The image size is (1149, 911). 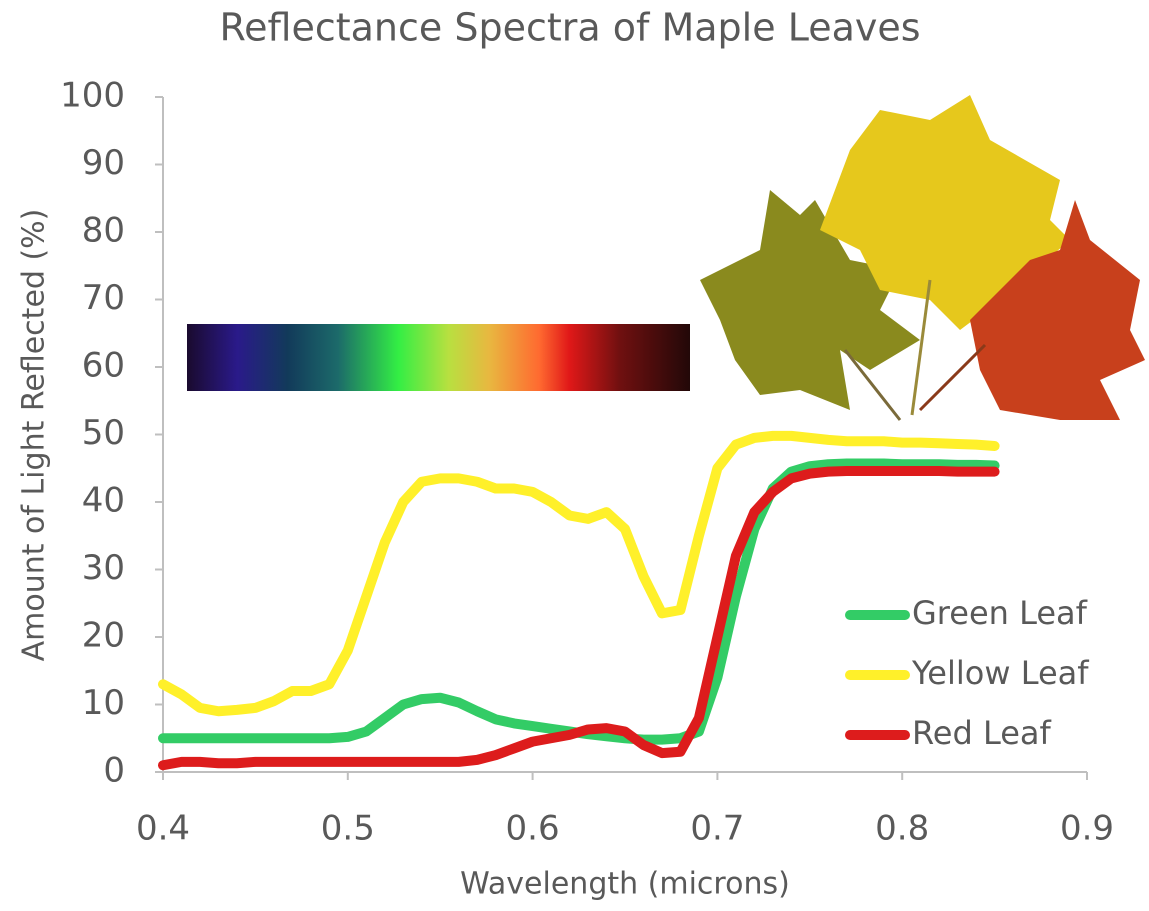 What do you see at coordinates (114, 771) in the screenshot?
I see `y-tick-label: 0` at bounding box center [114, 771].